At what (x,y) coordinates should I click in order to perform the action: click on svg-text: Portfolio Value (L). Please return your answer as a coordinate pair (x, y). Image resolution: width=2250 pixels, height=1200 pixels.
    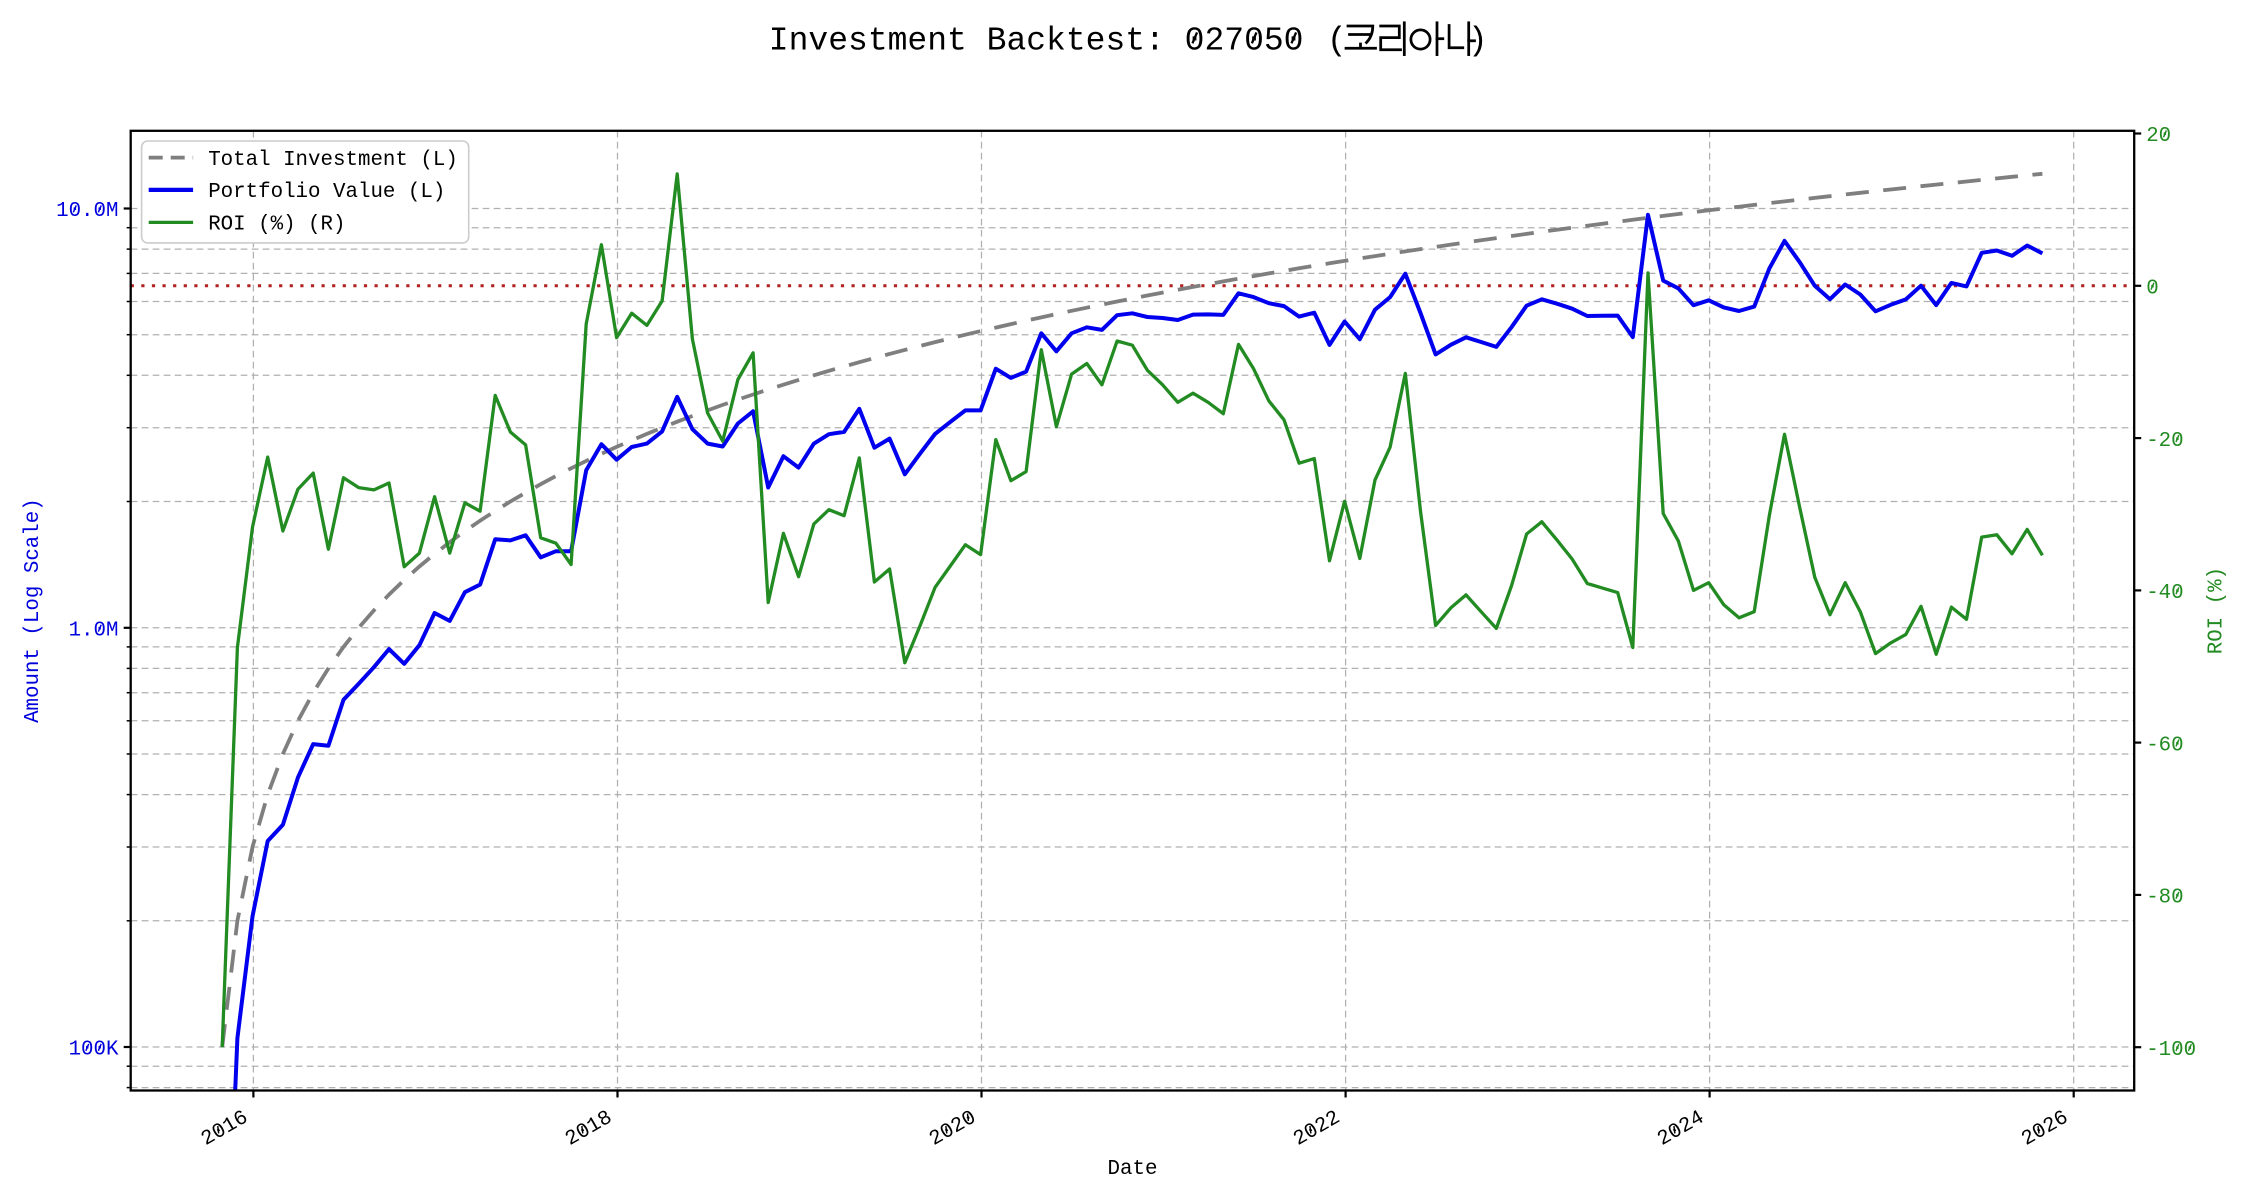
    Looking at the image, I should click on (326, 192).